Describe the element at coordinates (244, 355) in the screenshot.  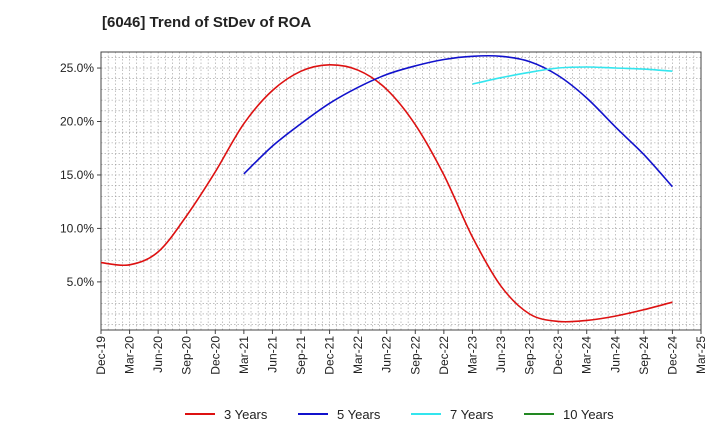
I see `x-tick-label: Mar-21` at that location.